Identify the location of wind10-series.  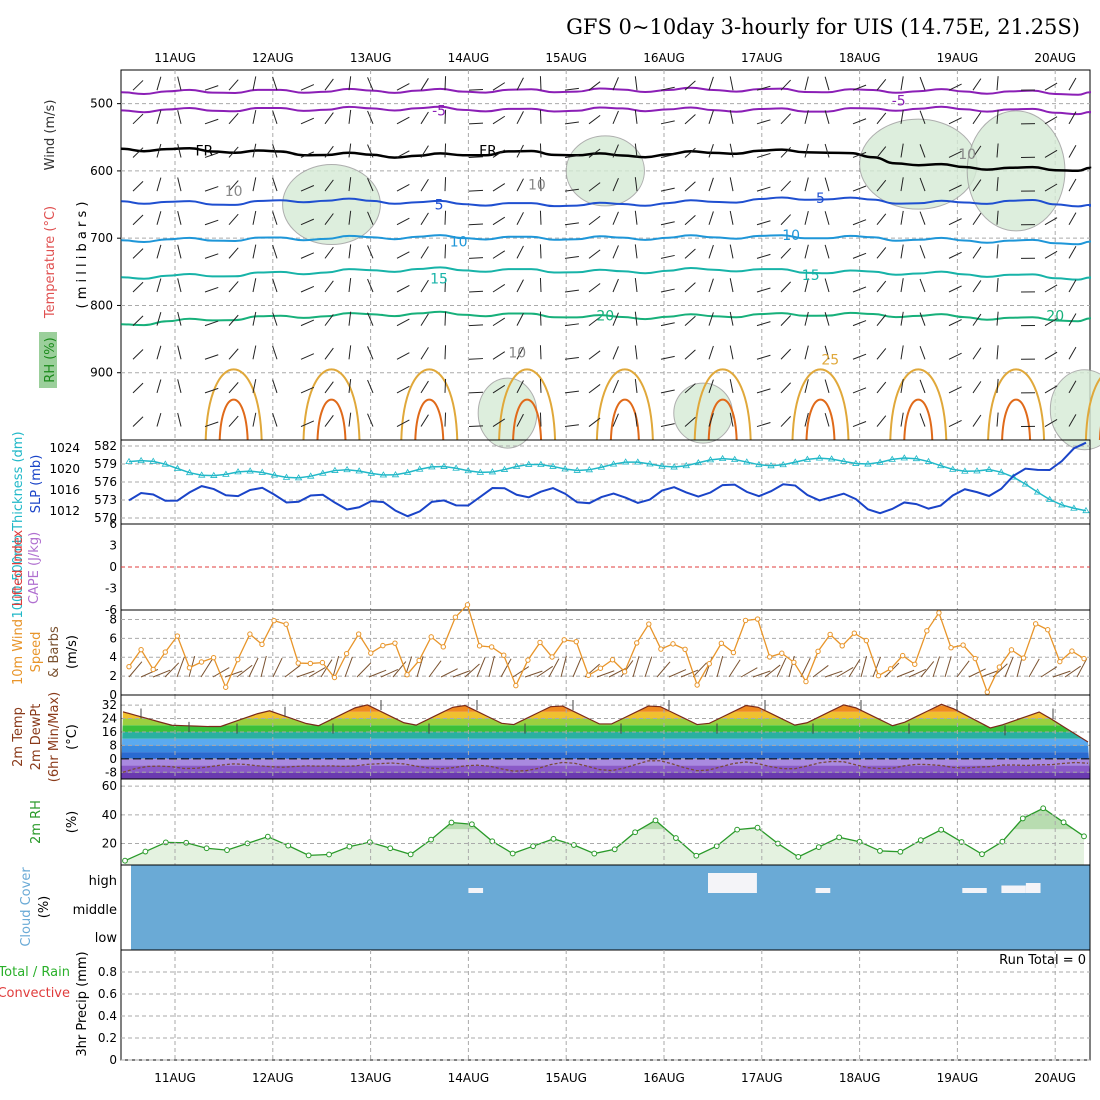
(606, 648).